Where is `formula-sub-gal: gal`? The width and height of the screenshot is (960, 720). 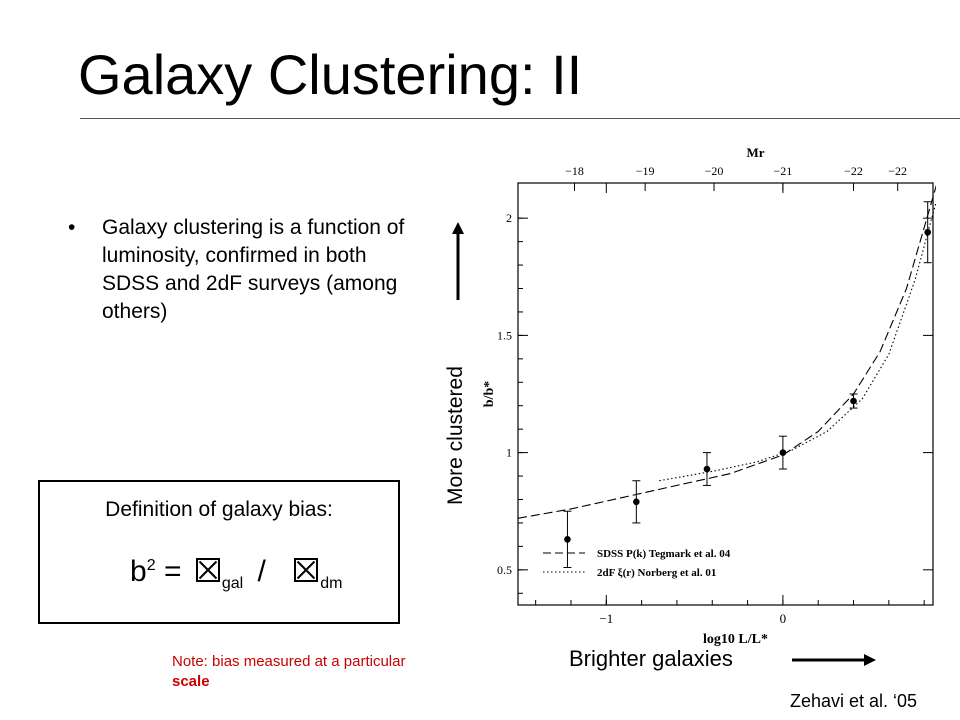
formula-sub-gal: gal is located at coordinates (232, 583).